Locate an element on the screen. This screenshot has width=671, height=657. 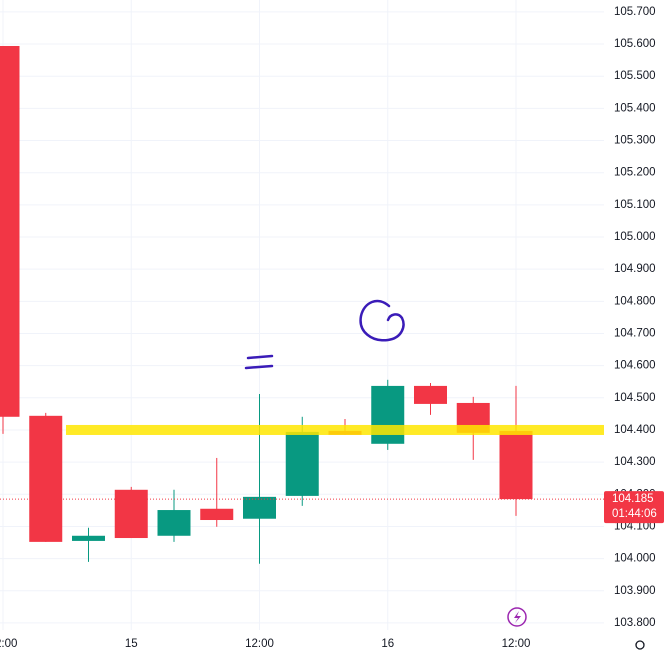
y-tick-label: 103.800 is located at coordinates (635, 623).